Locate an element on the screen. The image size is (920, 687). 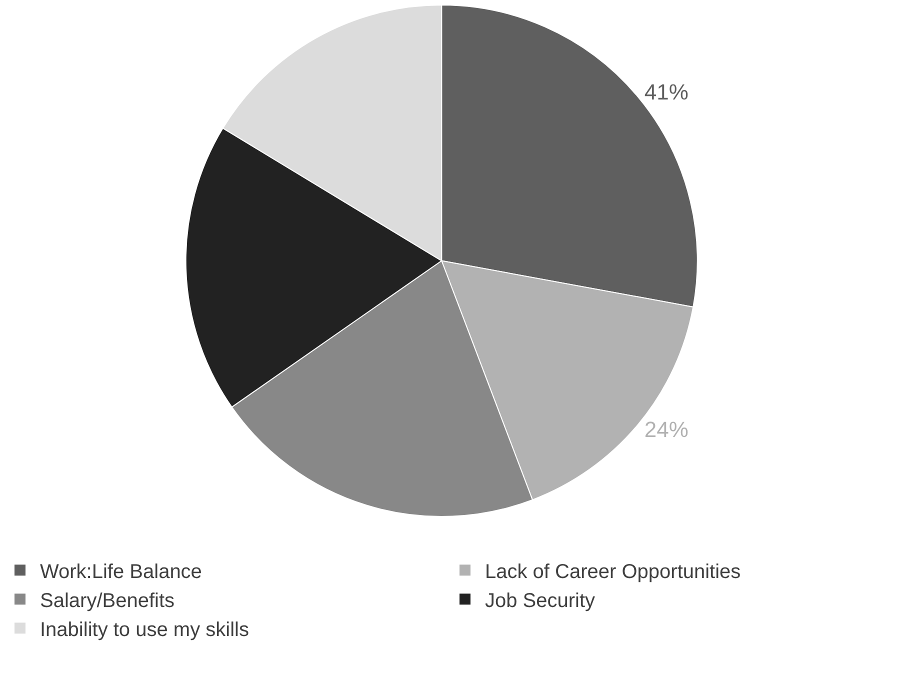
data-label: 24% is located at coordinates (666, 429).